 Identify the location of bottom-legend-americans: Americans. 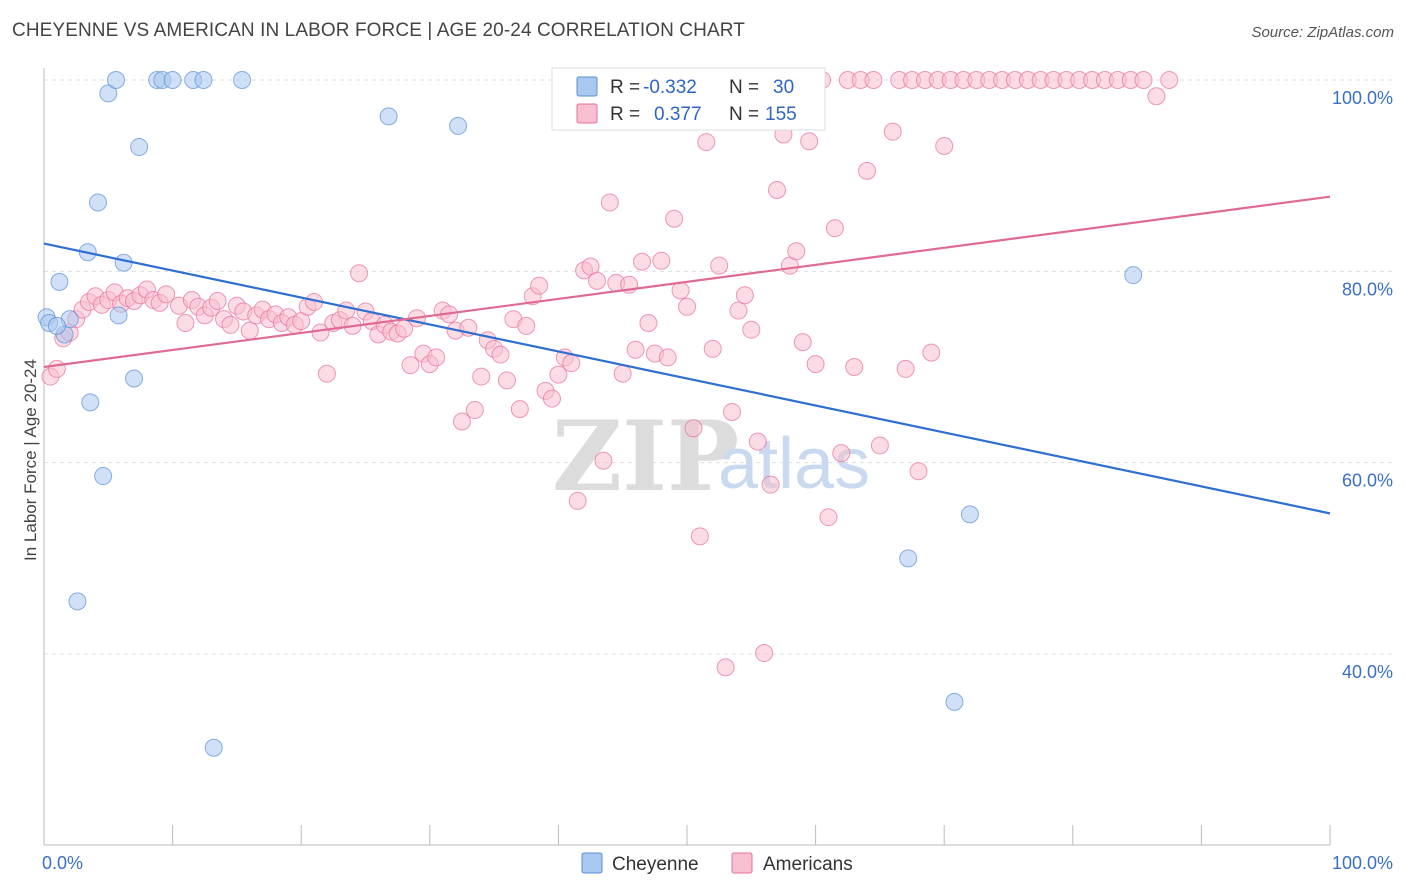
(808, 864).